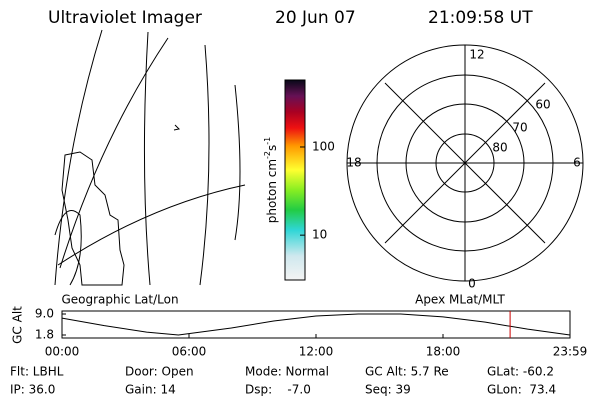  I want to click on colorbar, so click(295, 180).